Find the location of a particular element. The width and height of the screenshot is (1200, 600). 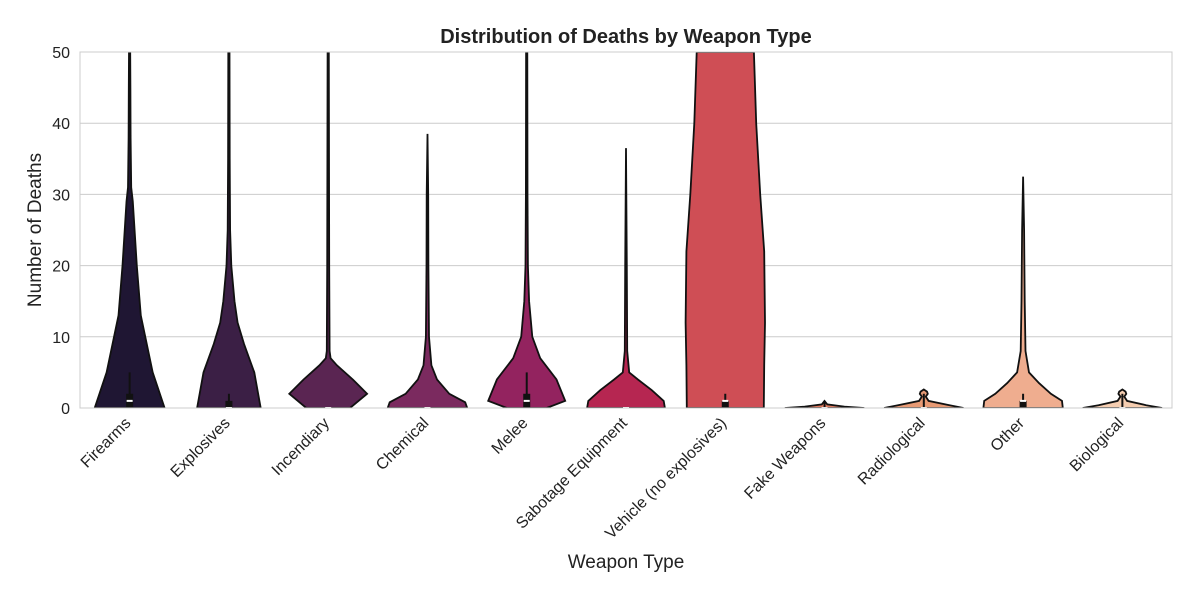

y-tick-label: 40 is located at coordinates (61, 124).